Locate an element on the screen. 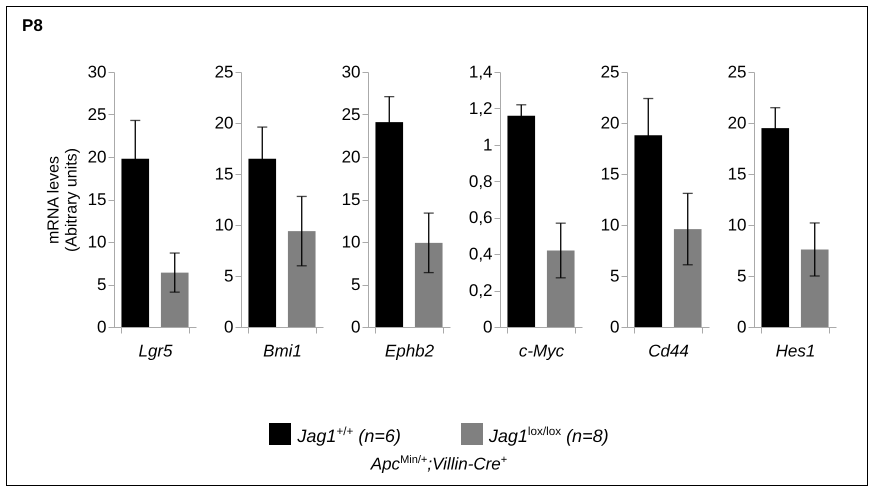 The height and width of the screenshot is (496, 878). y-tick-label: 1,2 is located at coordinates (480, 108).